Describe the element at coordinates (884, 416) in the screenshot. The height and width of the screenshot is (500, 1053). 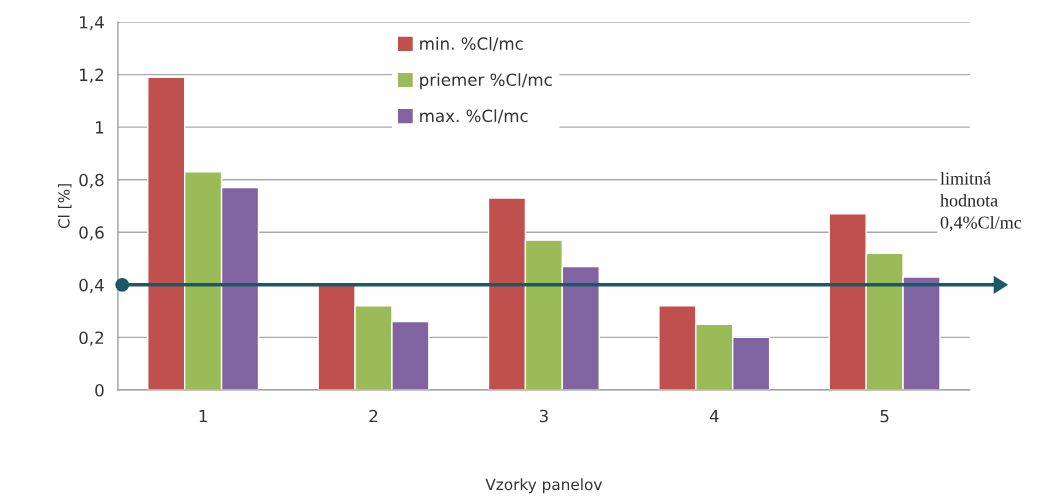
I see `x-tick-label: 5` at that location.